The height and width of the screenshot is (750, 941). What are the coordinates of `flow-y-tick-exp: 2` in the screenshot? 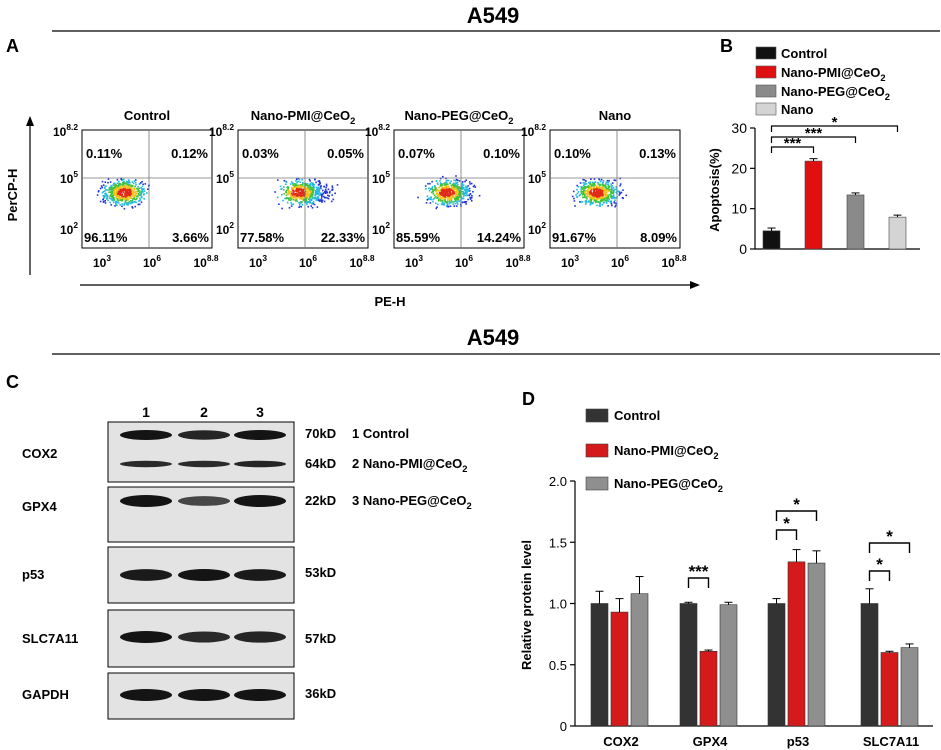 It's located at (387, 225).